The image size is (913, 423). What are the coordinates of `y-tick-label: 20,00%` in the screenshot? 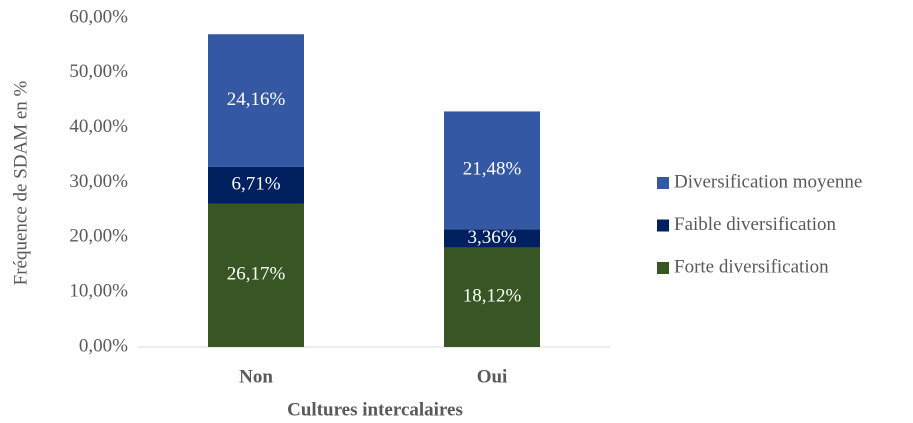 It's located at (98, 236).